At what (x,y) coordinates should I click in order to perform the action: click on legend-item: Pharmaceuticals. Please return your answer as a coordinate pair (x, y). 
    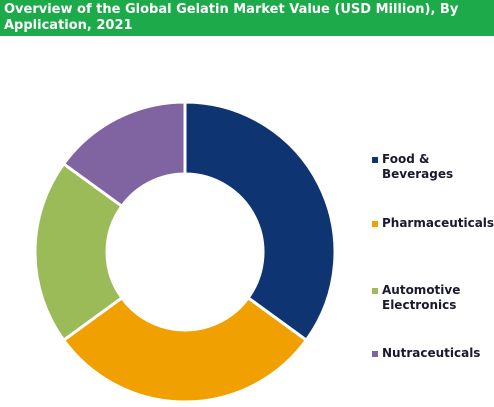
    Looking at the image, I should click on (433, 223).